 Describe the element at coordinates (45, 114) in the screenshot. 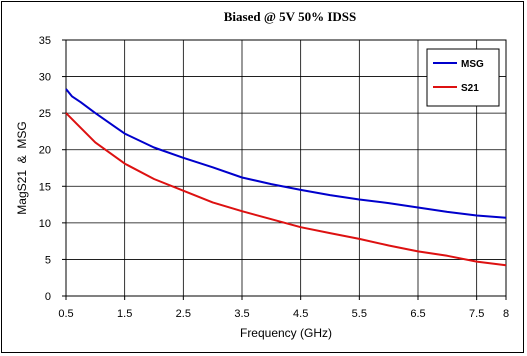

I see `y-tick-label: 25` at that location.